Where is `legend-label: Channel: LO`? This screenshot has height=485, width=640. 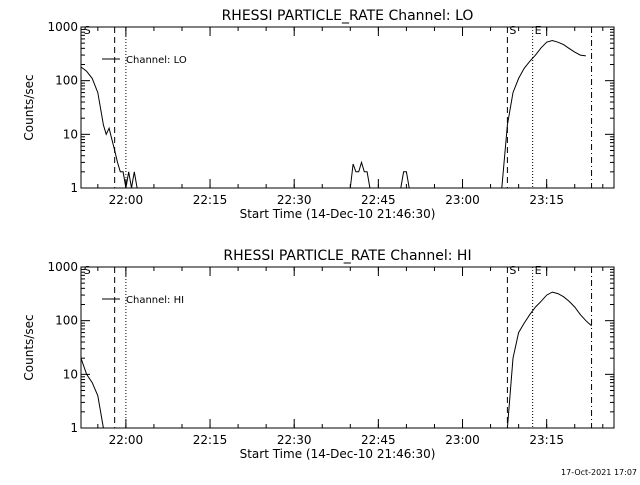 legend-label: Channel: LO is located at coordinates (156, 60).